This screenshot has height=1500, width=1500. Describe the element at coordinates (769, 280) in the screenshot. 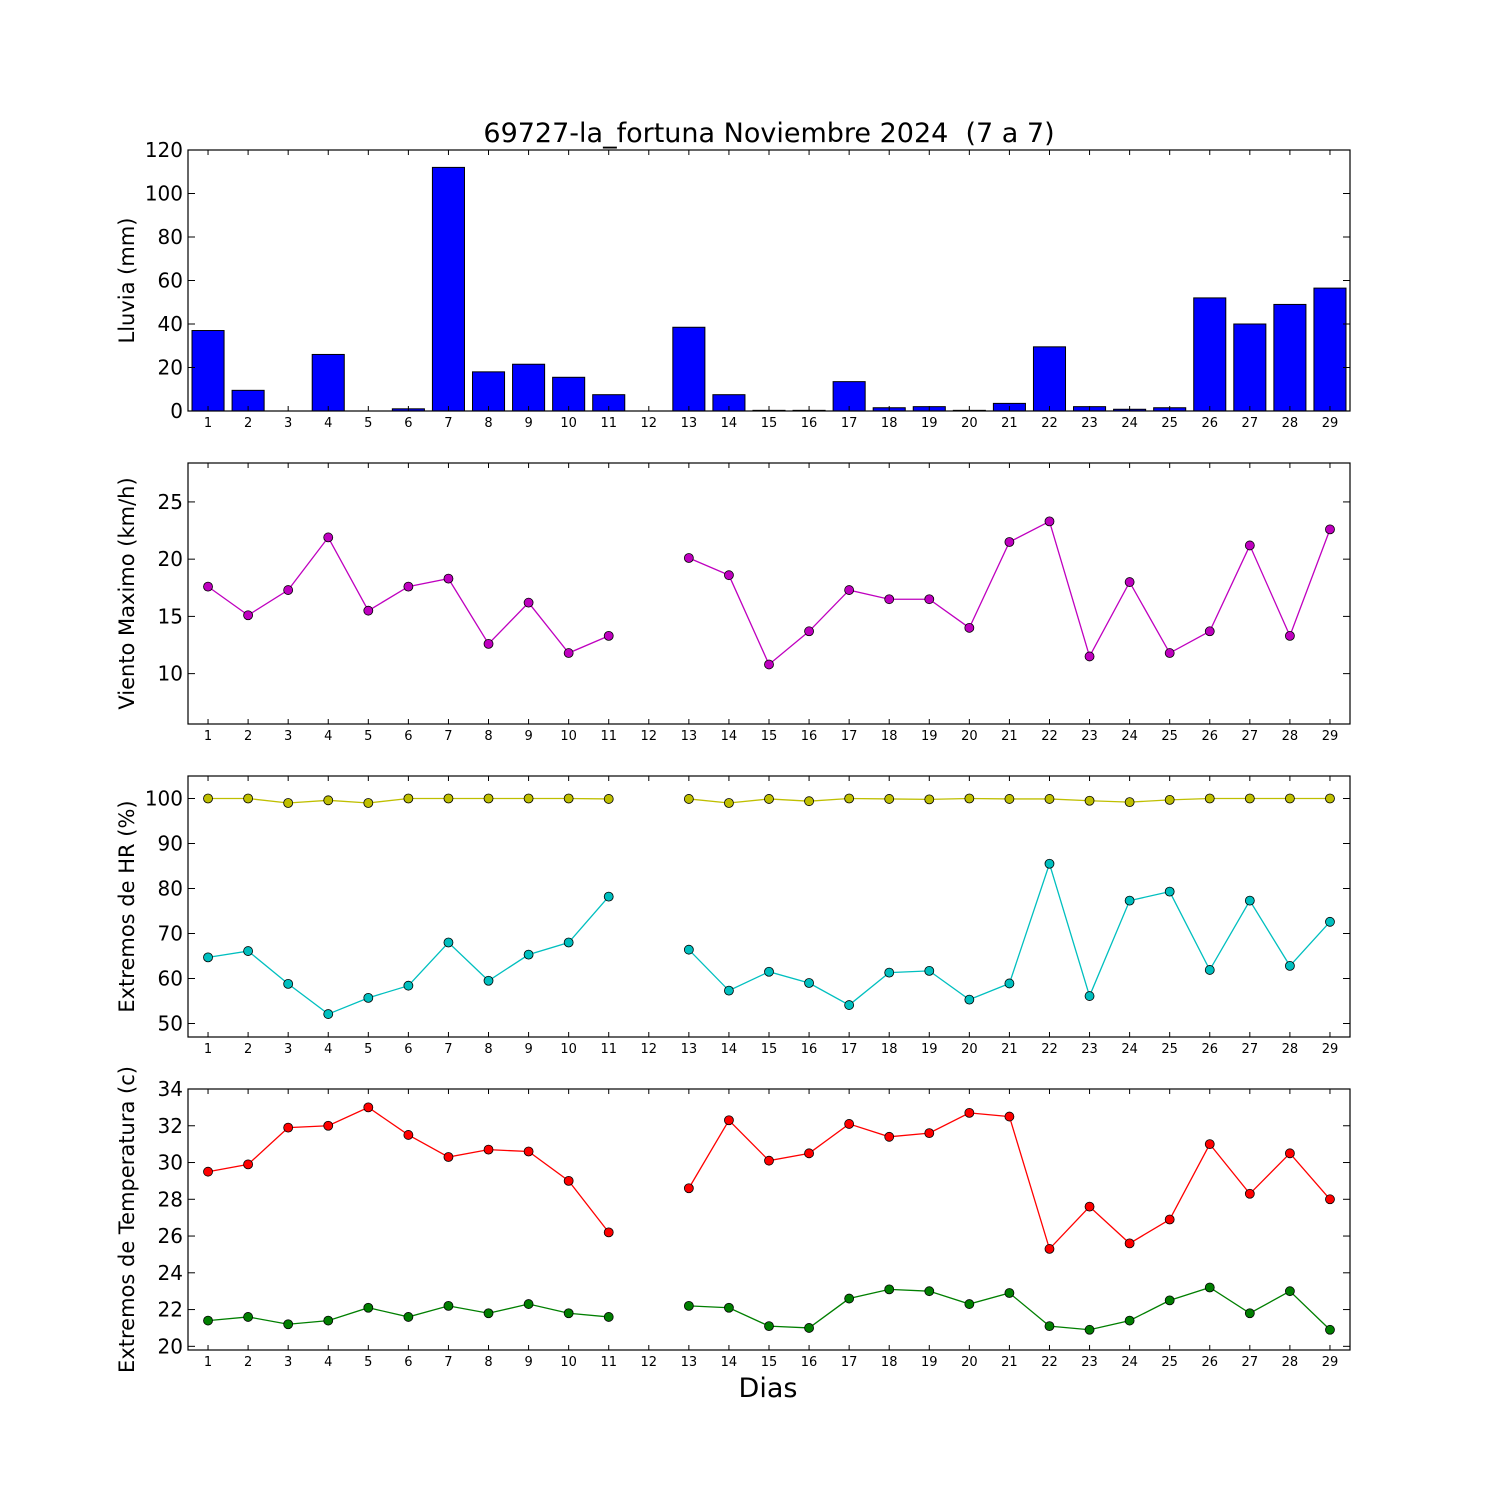

I see `rain-axes-frame` at that location.